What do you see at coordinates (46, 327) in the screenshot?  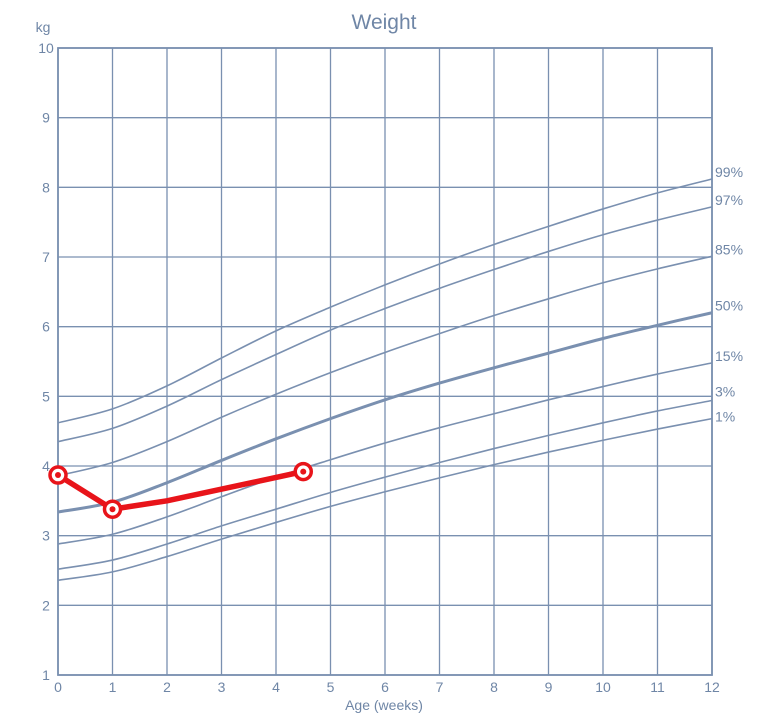 I see `y-tick-label: 6` at bounding box center [46, 327].